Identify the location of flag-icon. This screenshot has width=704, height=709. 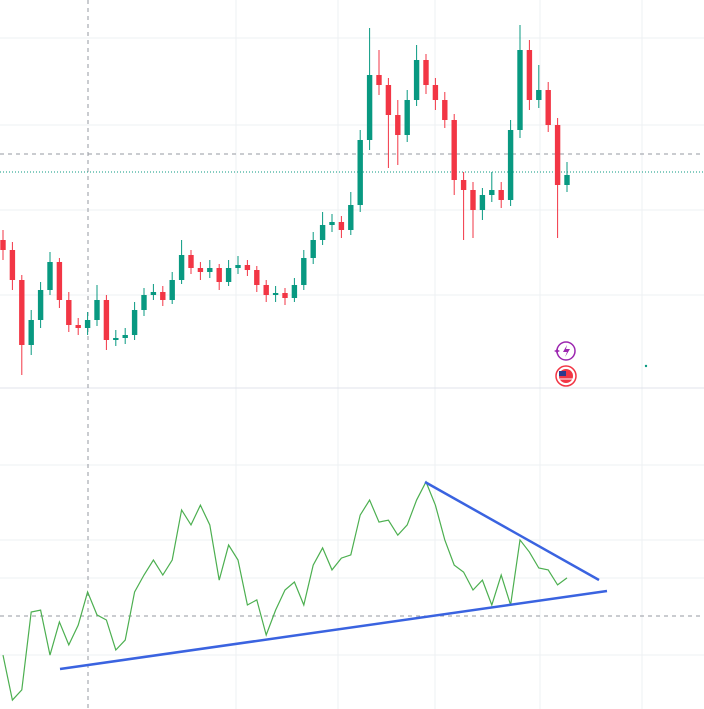
(566, 376).